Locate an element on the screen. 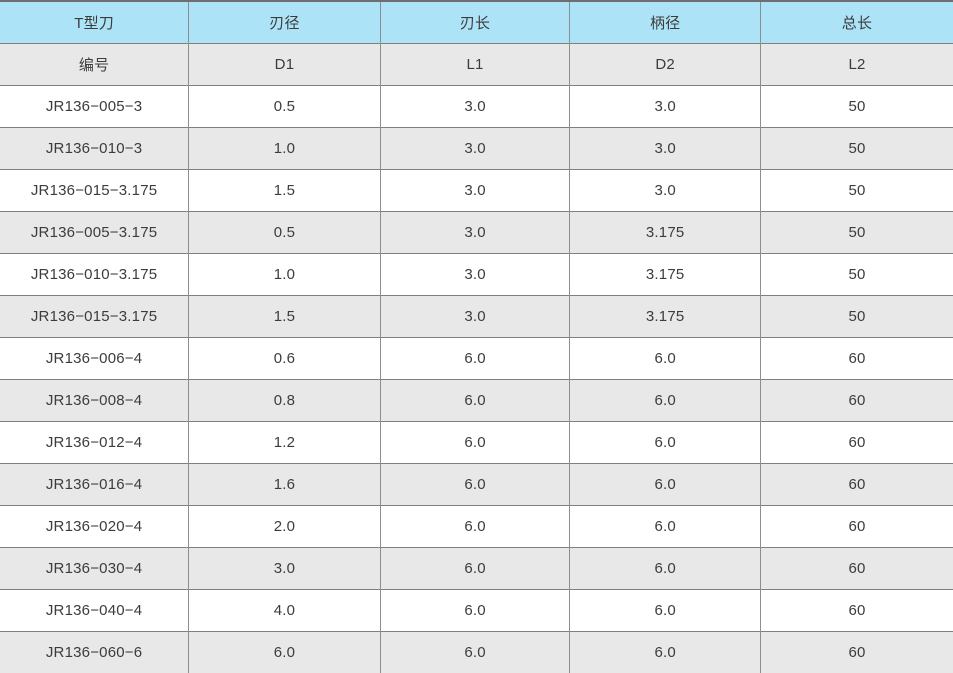 Image resolution: width=953 pixels, height=673 pixels. cell-part-number: JR136−016−4 is located at coordinates (94, 483).